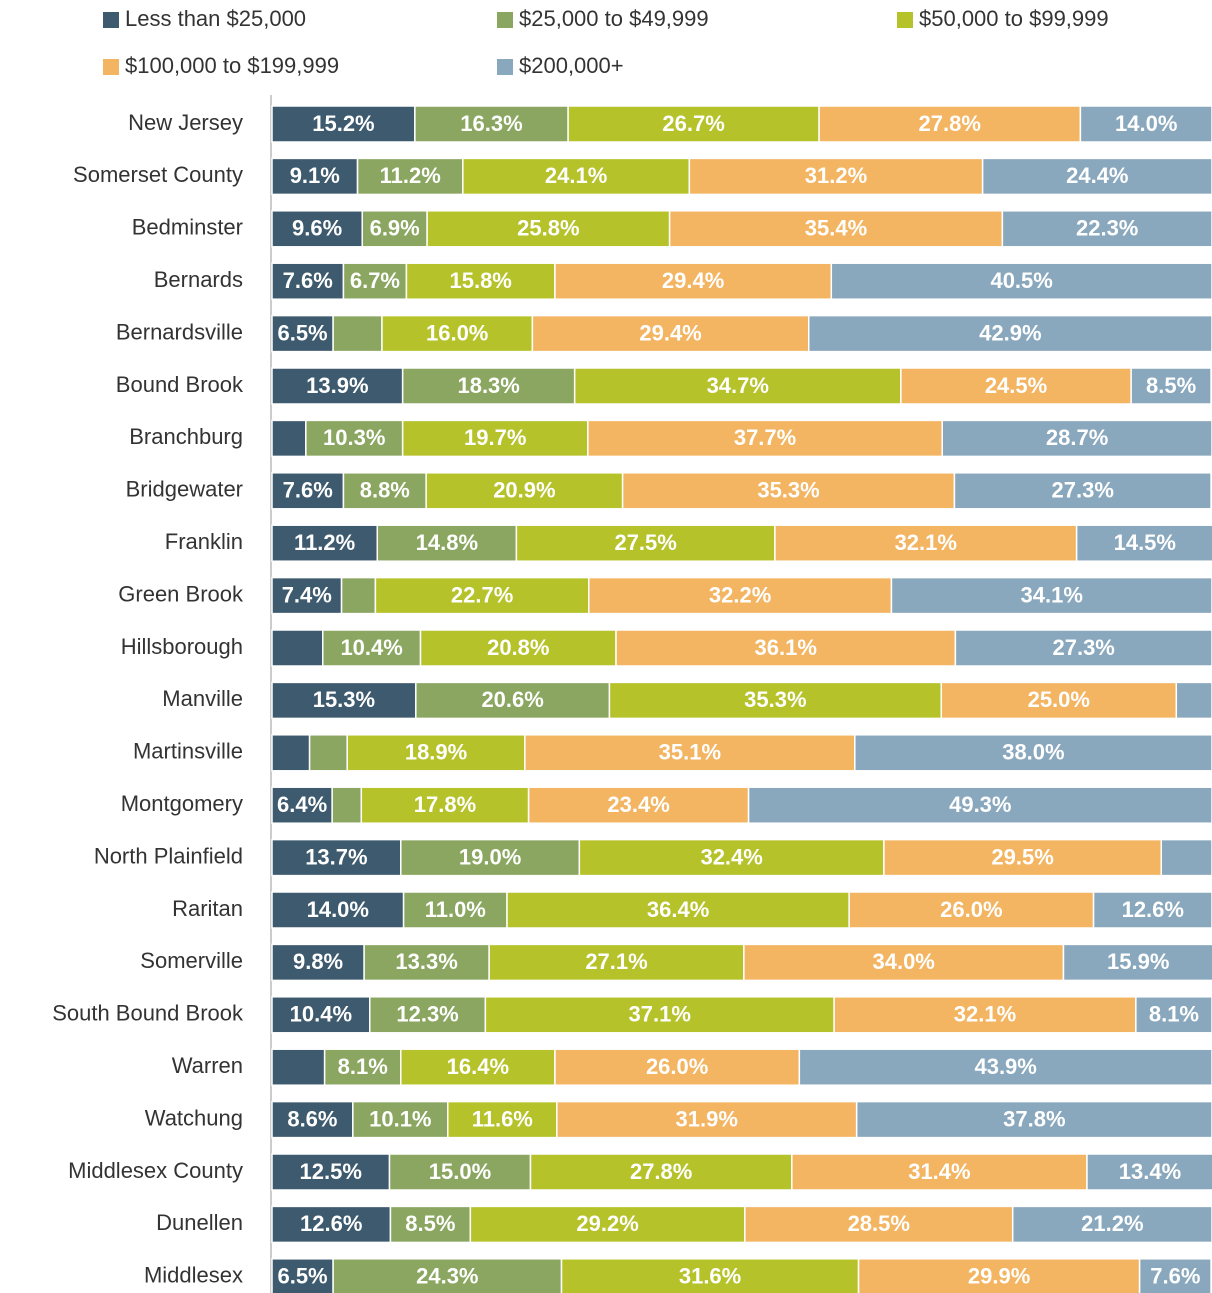 The width and height of the screenshot is (1212, 1293). I want to click on y-tick-label: Franklin, so click(204, 541).